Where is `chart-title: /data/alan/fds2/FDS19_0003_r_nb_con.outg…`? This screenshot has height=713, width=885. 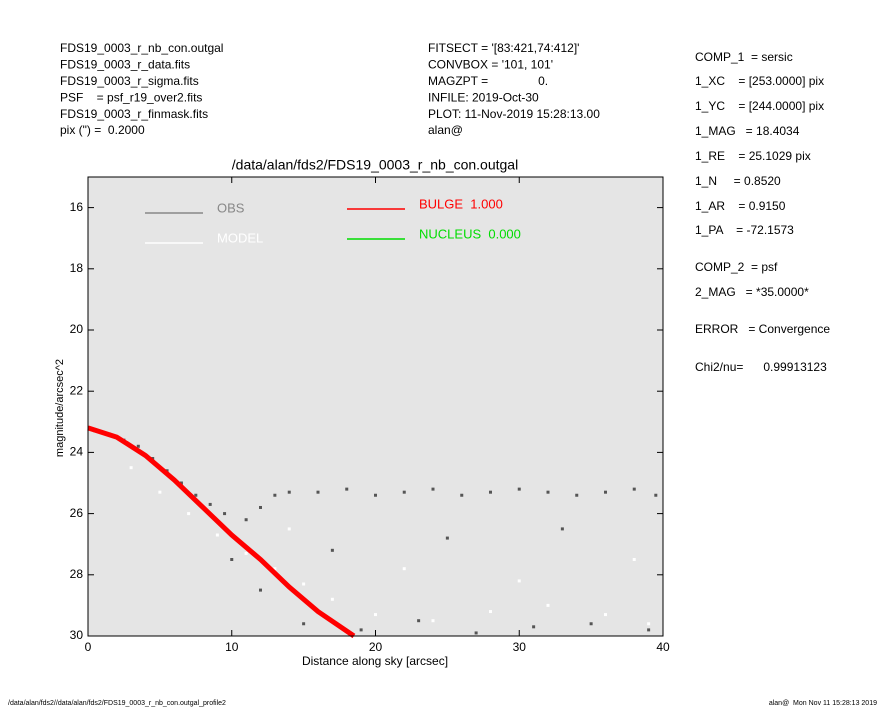
chart-title: /data/alan/fds2/FDS19_0003_r_nb_con.outg… is located at coordinates (375, 165).